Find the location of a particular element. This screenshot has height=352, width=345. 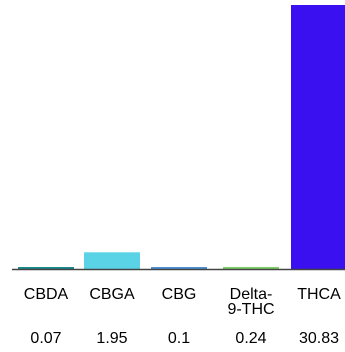

bar-cbg is located at coordinates (179, 268).